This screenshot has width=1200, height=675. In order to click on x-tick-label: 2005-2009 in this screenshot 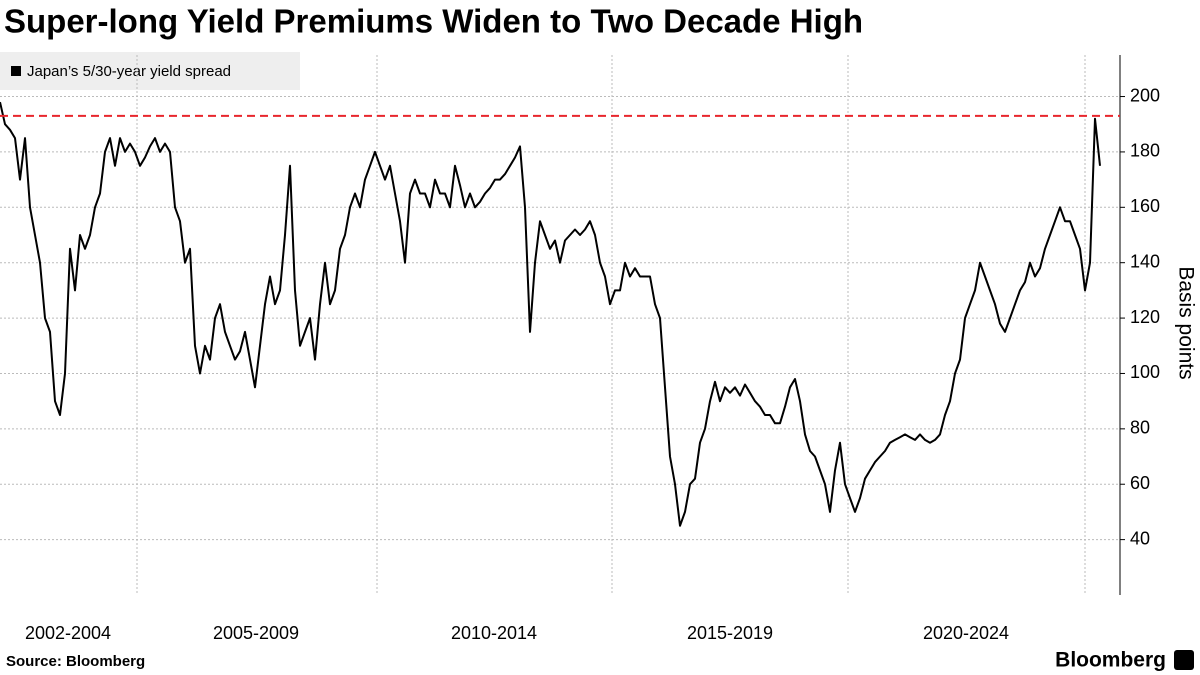, I will do `click(256, 633)`.